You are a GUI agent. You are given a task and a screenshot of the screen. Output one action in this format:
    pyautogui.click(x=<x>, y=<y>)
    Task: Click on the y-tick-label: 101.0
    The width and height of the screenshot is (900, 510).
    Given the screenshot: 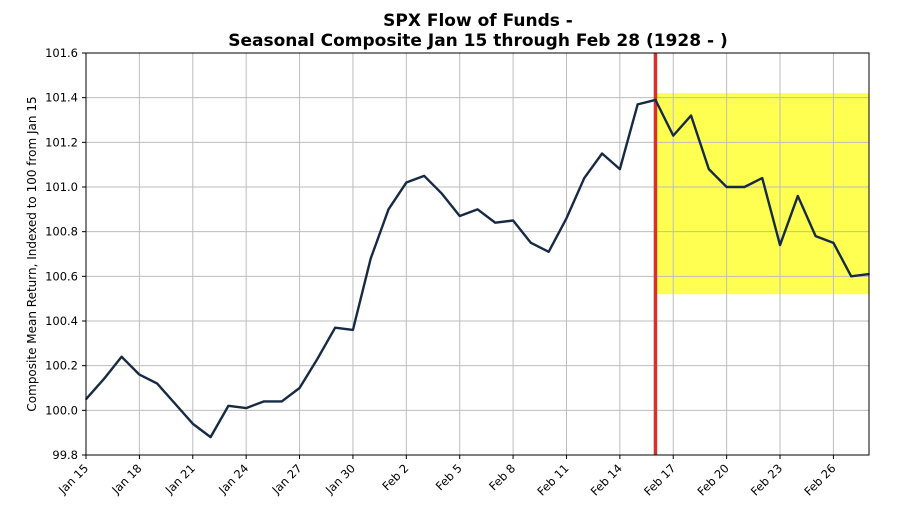 What is the action you would take?
    pyautogui.click(x=61, y=187)
    